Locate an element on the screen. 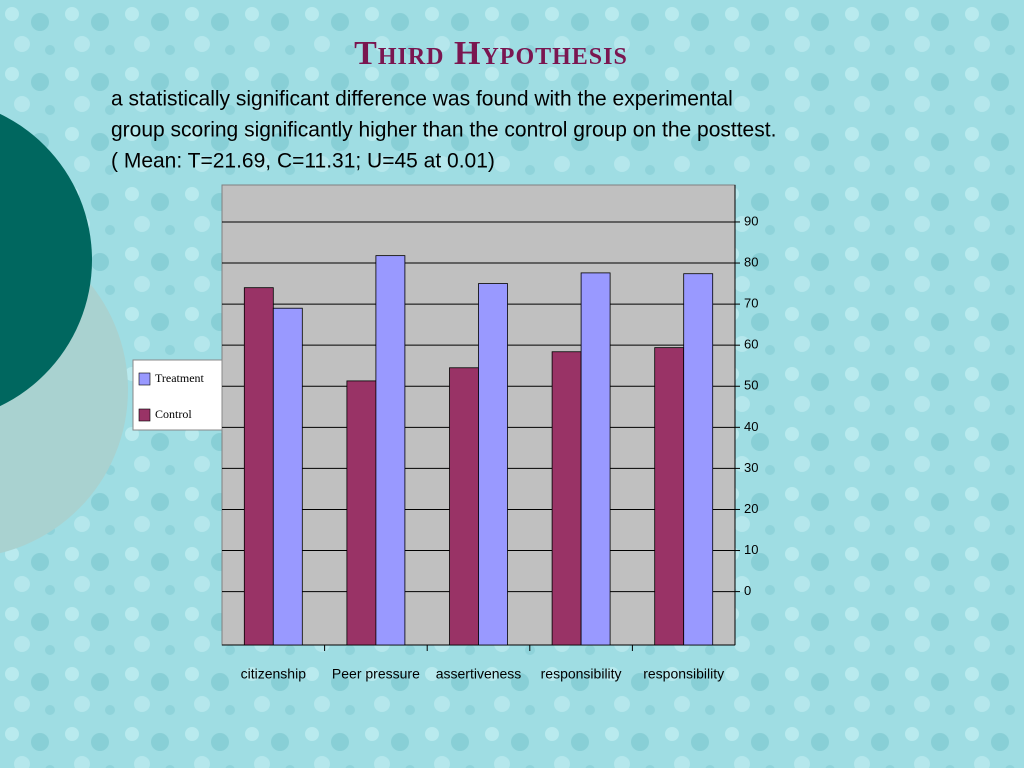 This screenshot has height=768, width=1024. y-tick-label: 10 is located at coordinates (751, 549).